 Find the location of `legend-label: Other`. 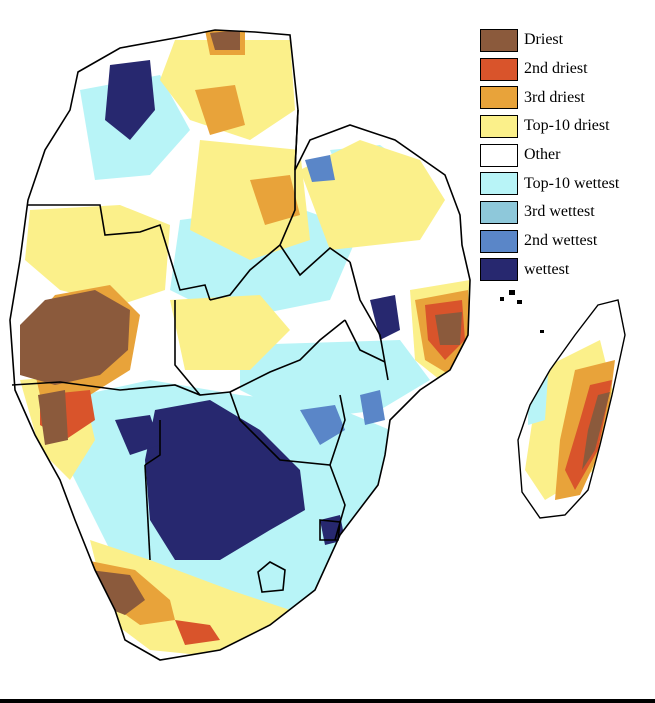

legend-label: Other is located at coordinates (542, 155).